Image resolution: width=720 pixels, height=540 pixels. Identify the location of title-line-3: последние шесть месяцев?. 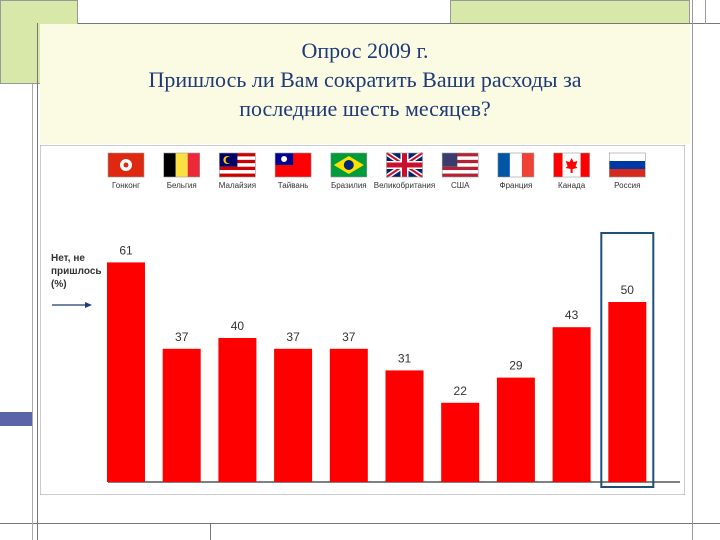
(365, 108).